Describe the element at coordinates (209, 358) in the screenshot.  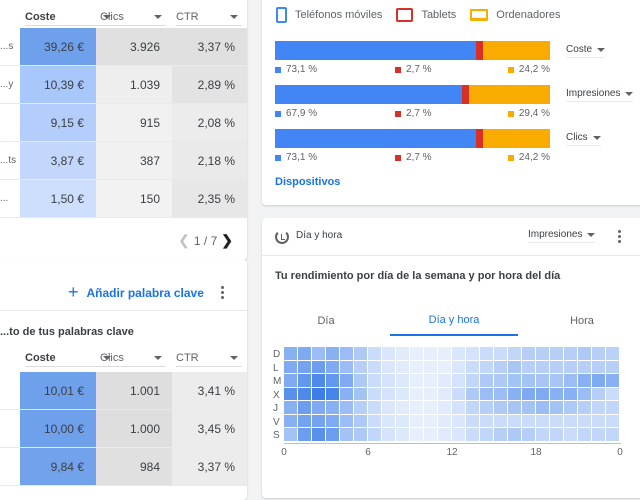
I see `column-header-ctr: CTR` at that location.